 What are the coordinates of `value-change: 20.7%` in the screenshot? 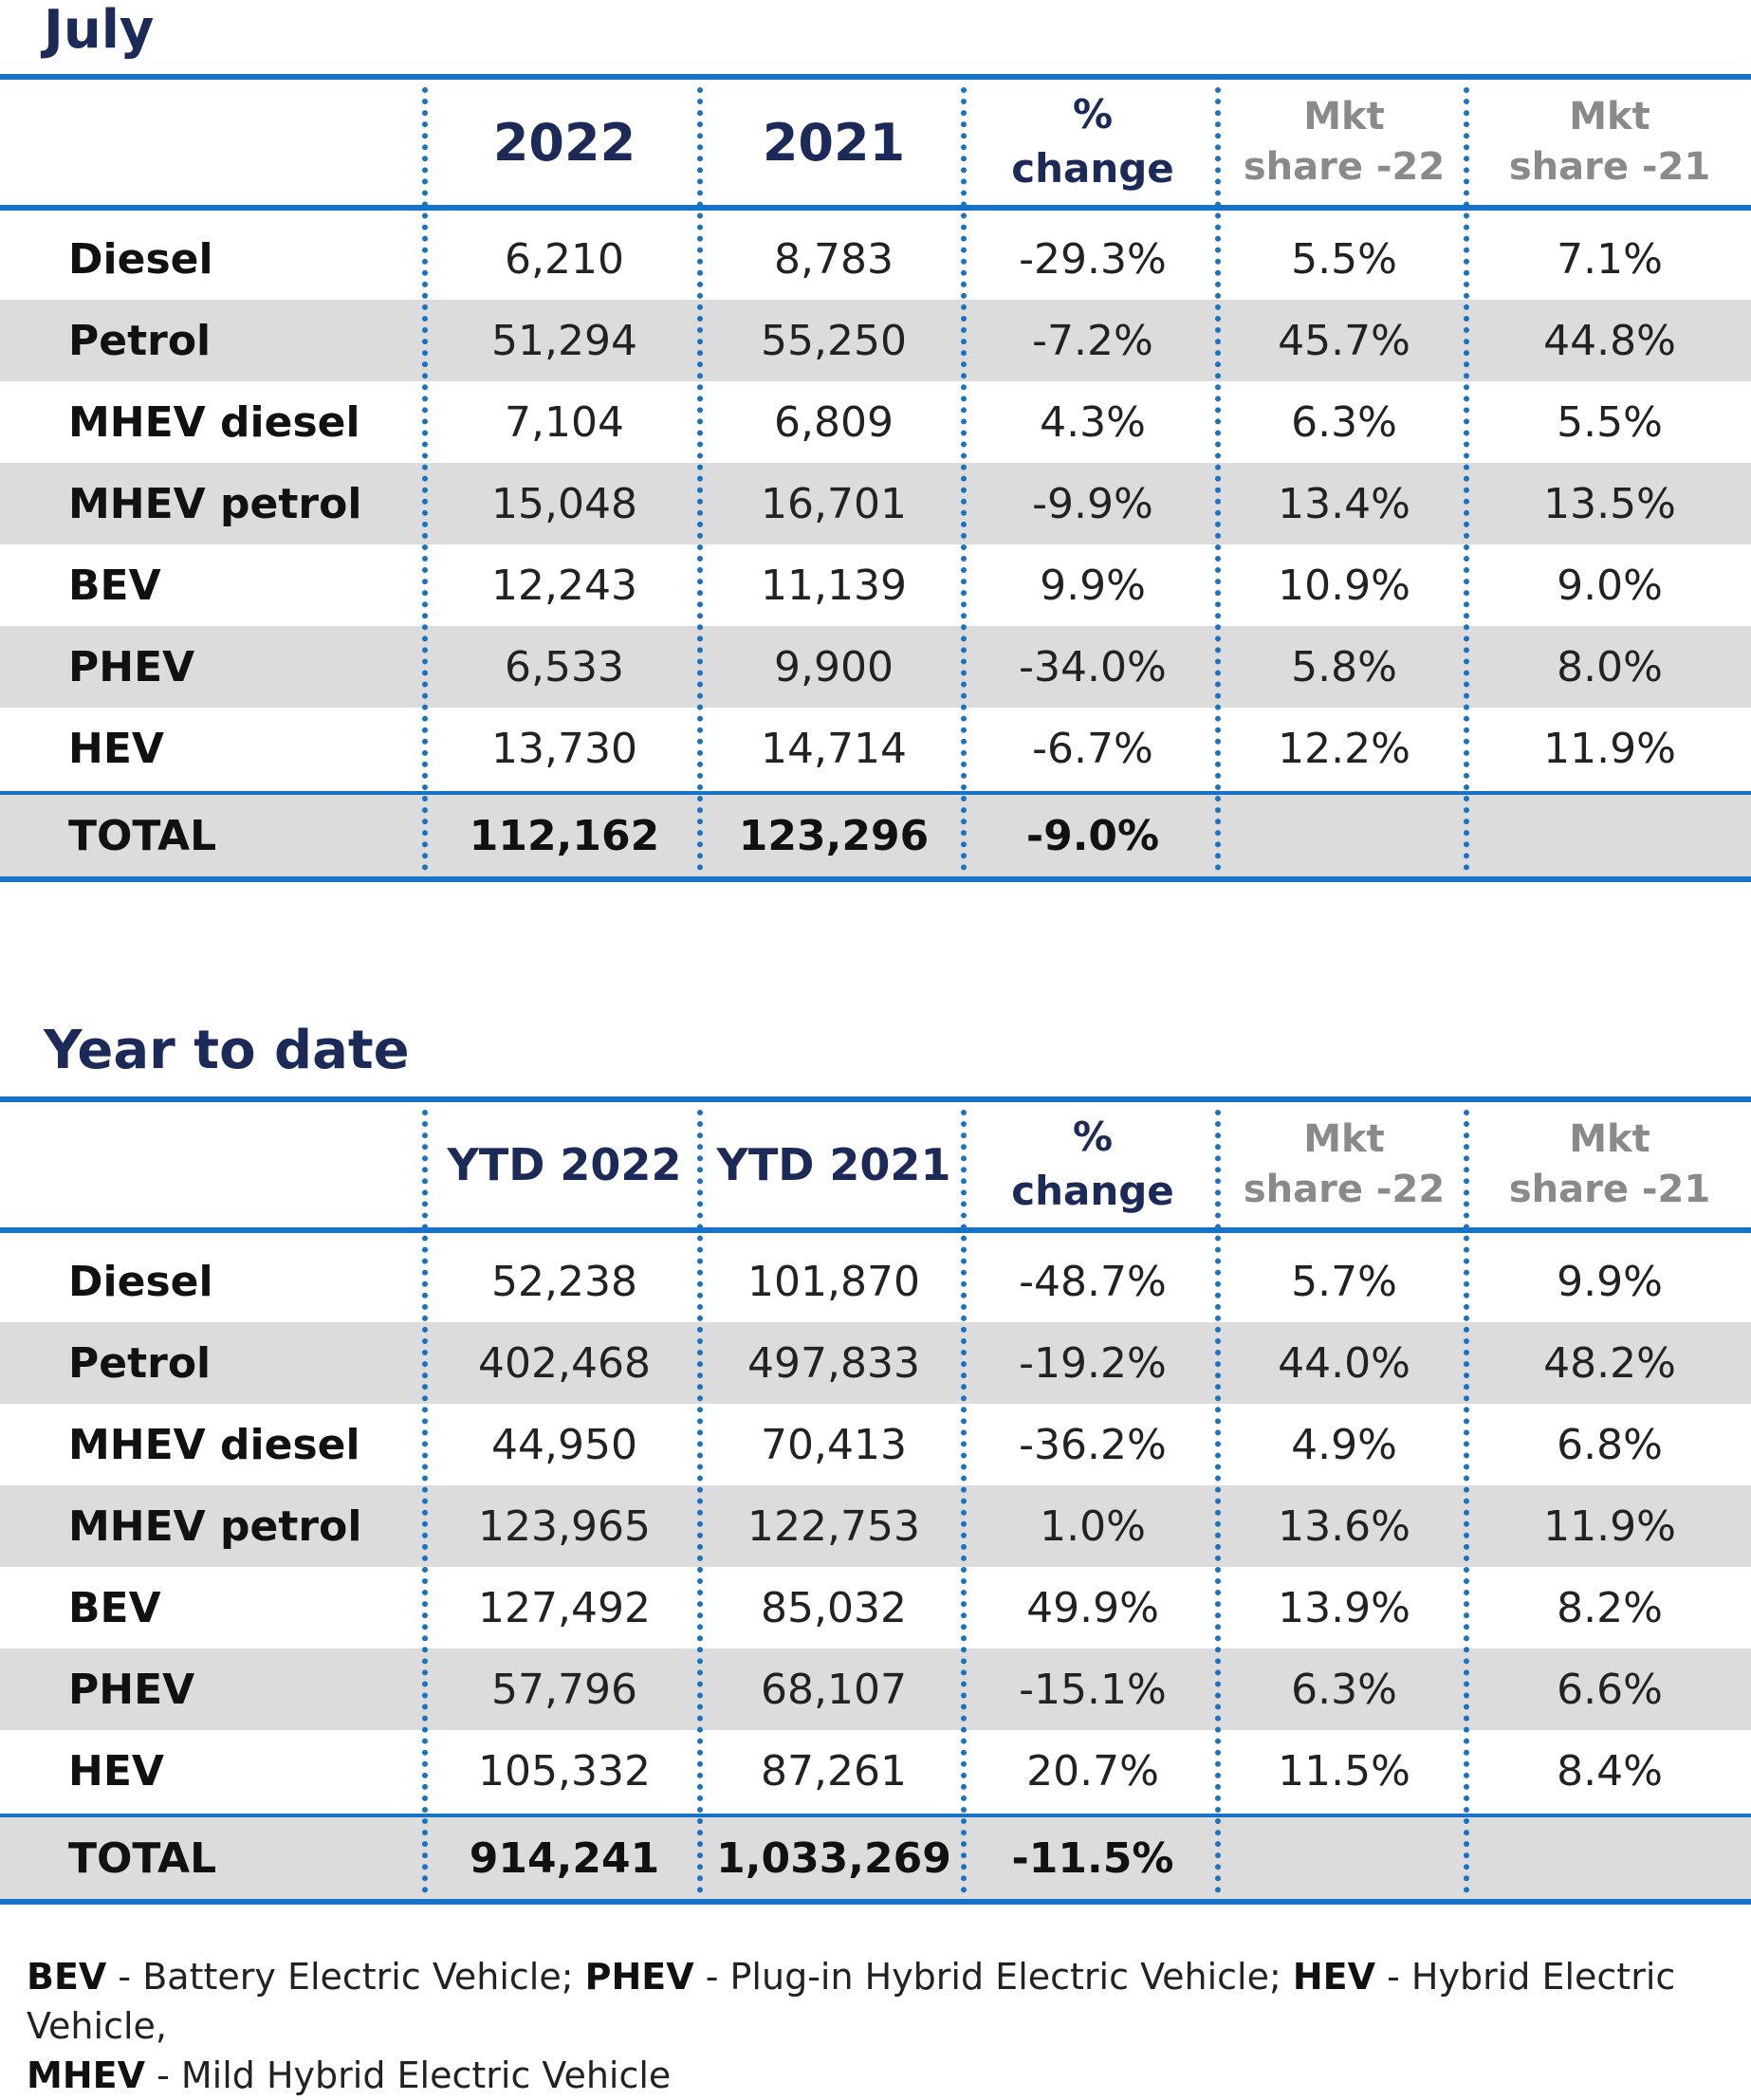 It's located at (1092, 1771).